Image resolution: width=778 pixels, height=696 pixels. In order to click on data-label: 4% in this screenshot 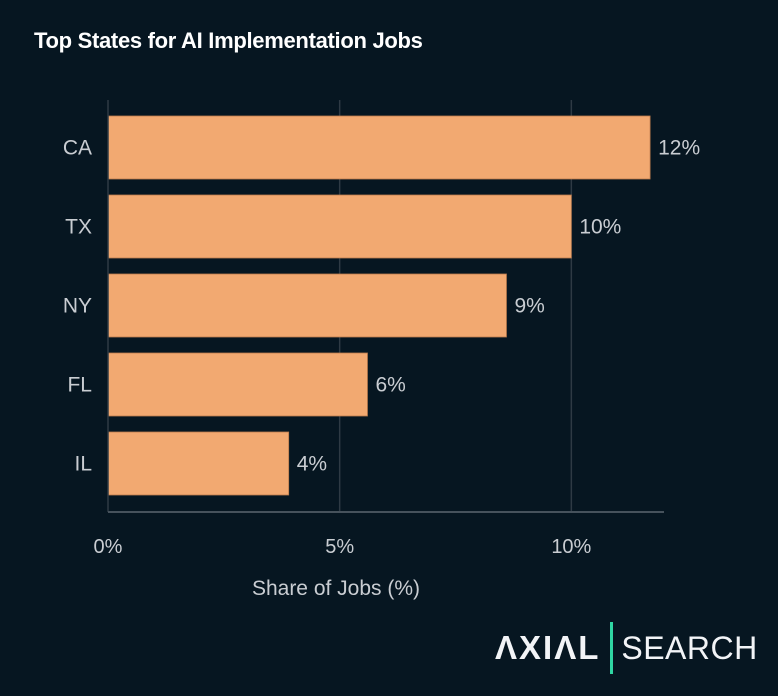, I will do `click(312, 464)`.